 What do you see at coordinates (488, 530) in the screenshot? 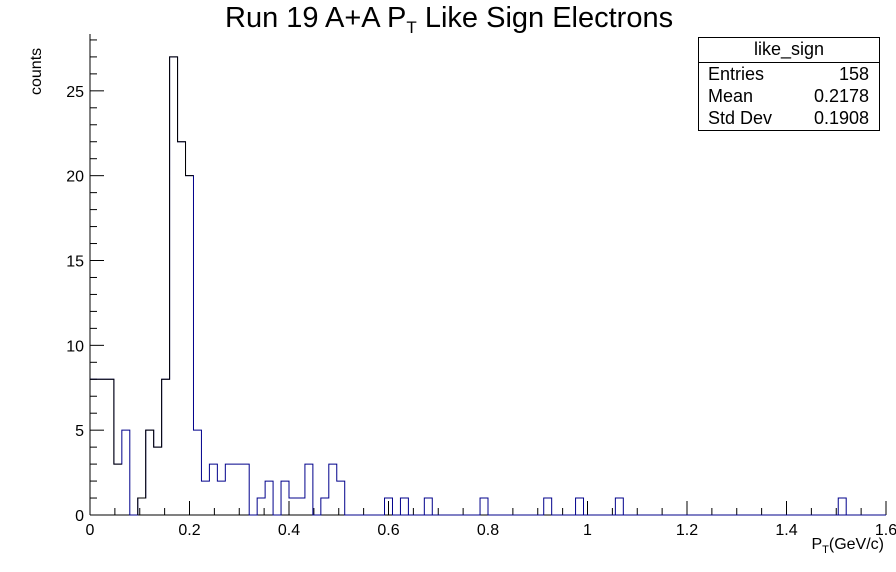
I see `x-tick-label: 0.8` at bounding box center [488, 530].